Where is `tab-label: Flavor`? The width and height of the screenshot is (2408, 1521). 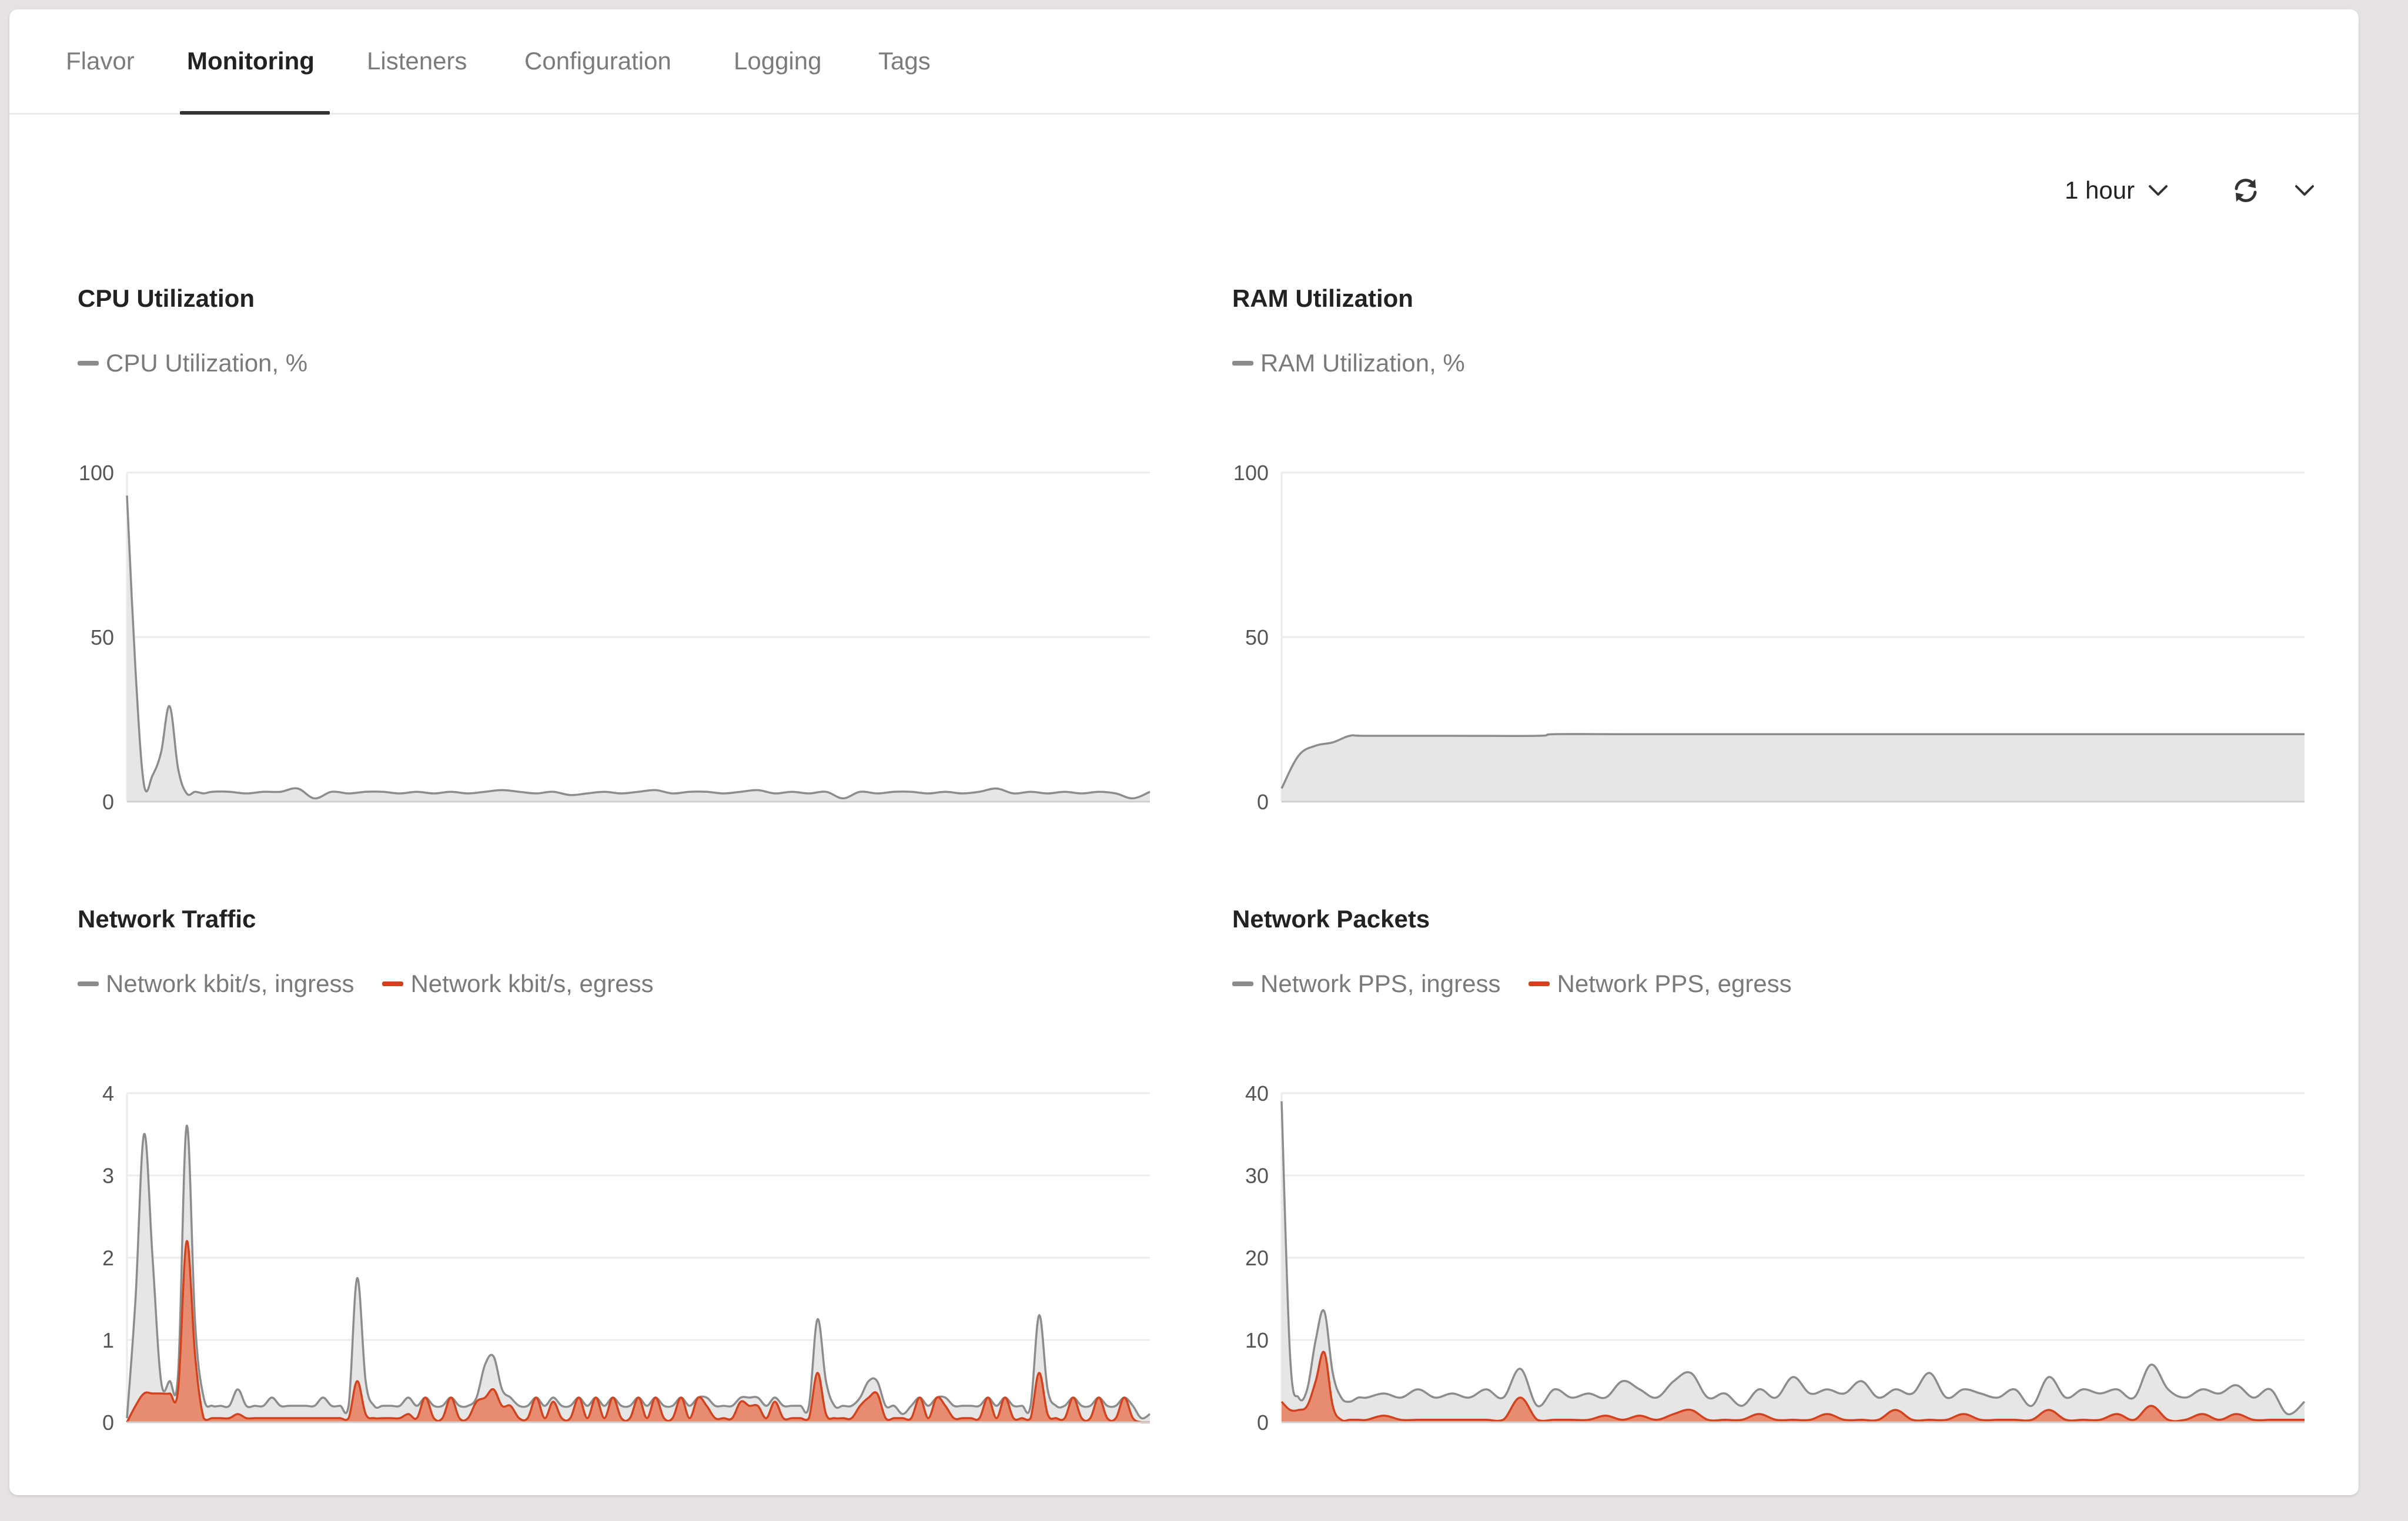 tab-label: Flavor is located at coordinates (100, 61).